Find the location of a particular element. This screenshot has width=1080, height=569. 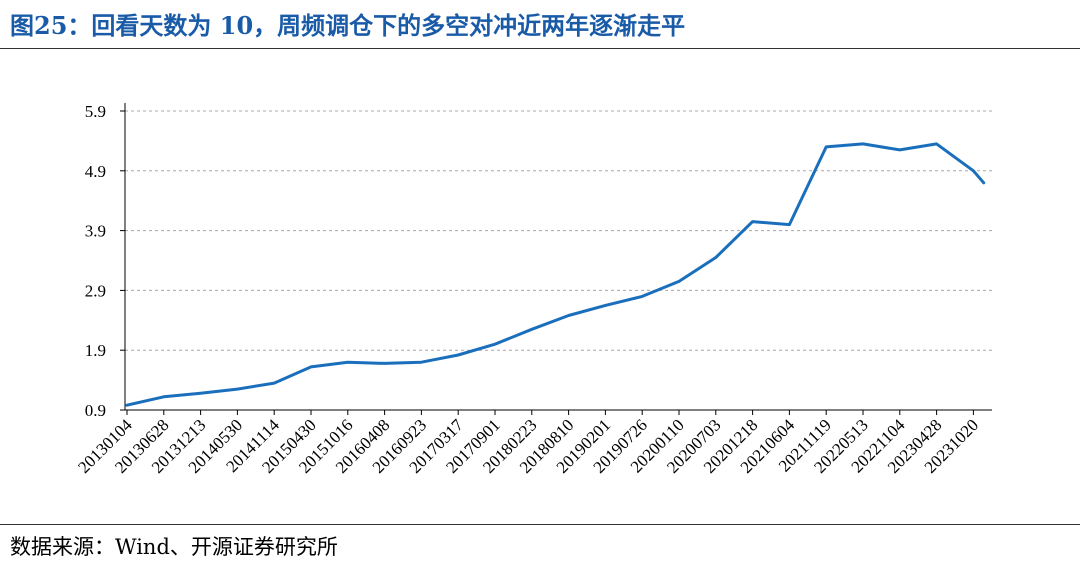

source-note: 数据来源：Wind、开源证券研究所 is located at coordinates (174, 547).